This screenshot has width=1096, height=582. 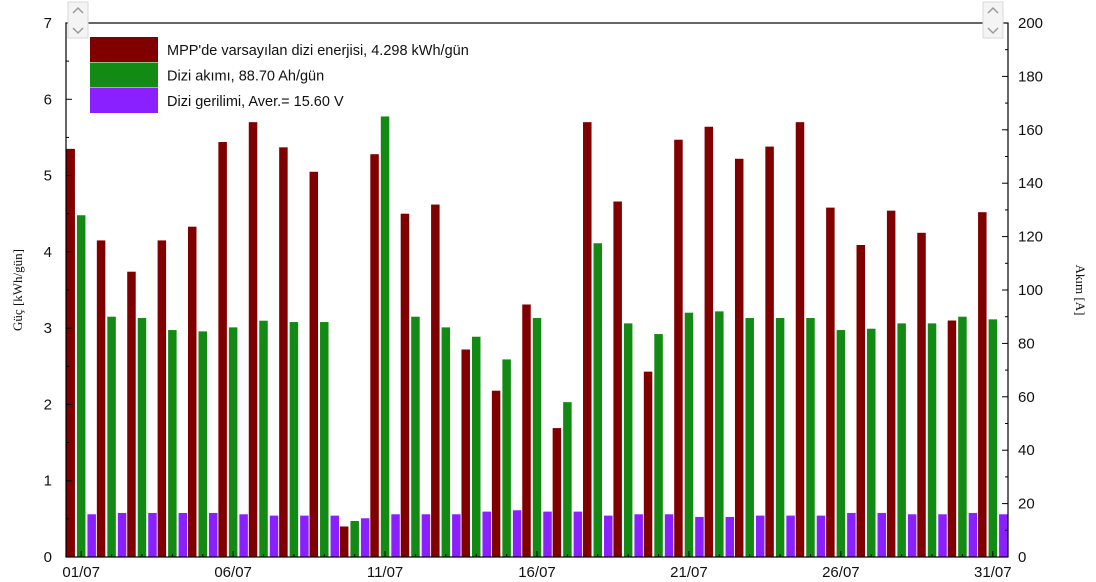 I want to click on right-scroll-control, so click(x=993, y=20).